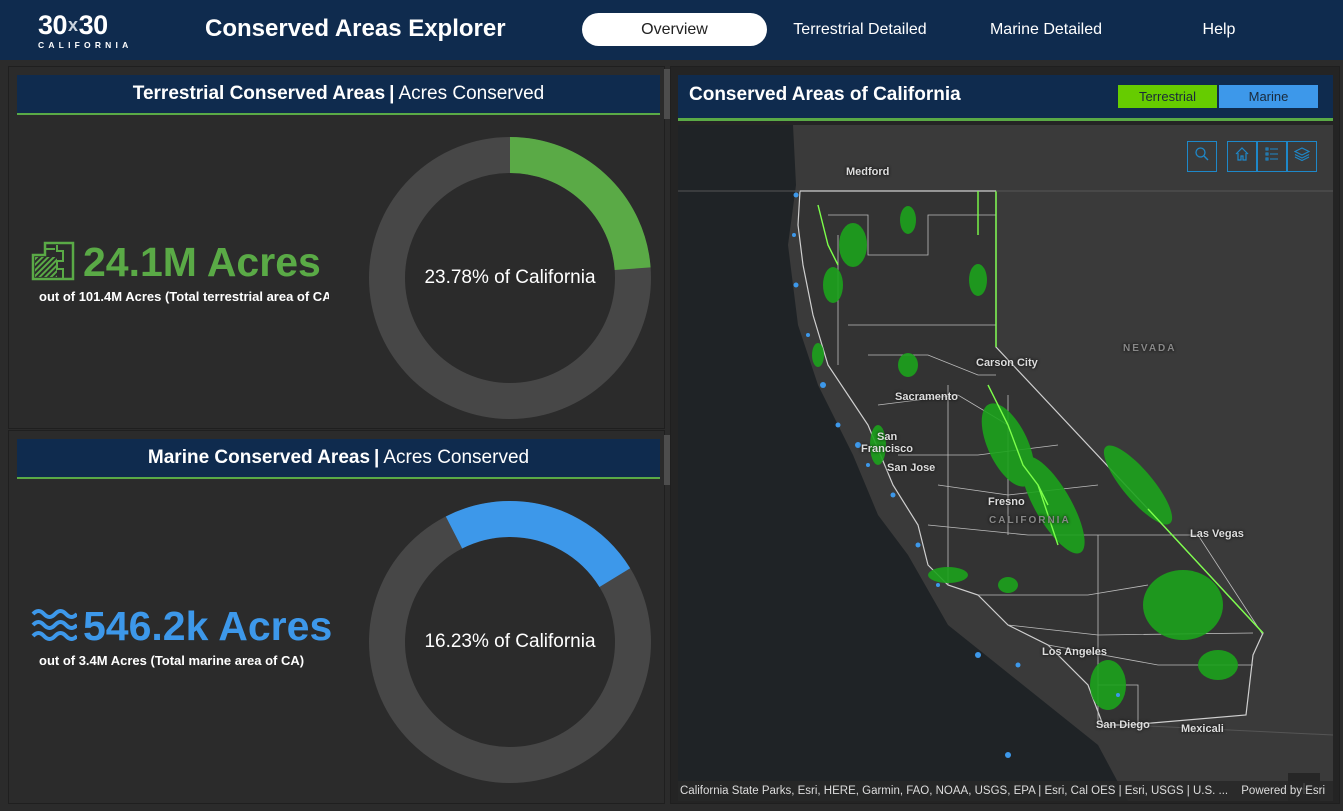 This screenshot has width=1343, height=811. Describe the element at coordinates (54, 262) in the screenshot. I see `land-parcel-icon` at that location.